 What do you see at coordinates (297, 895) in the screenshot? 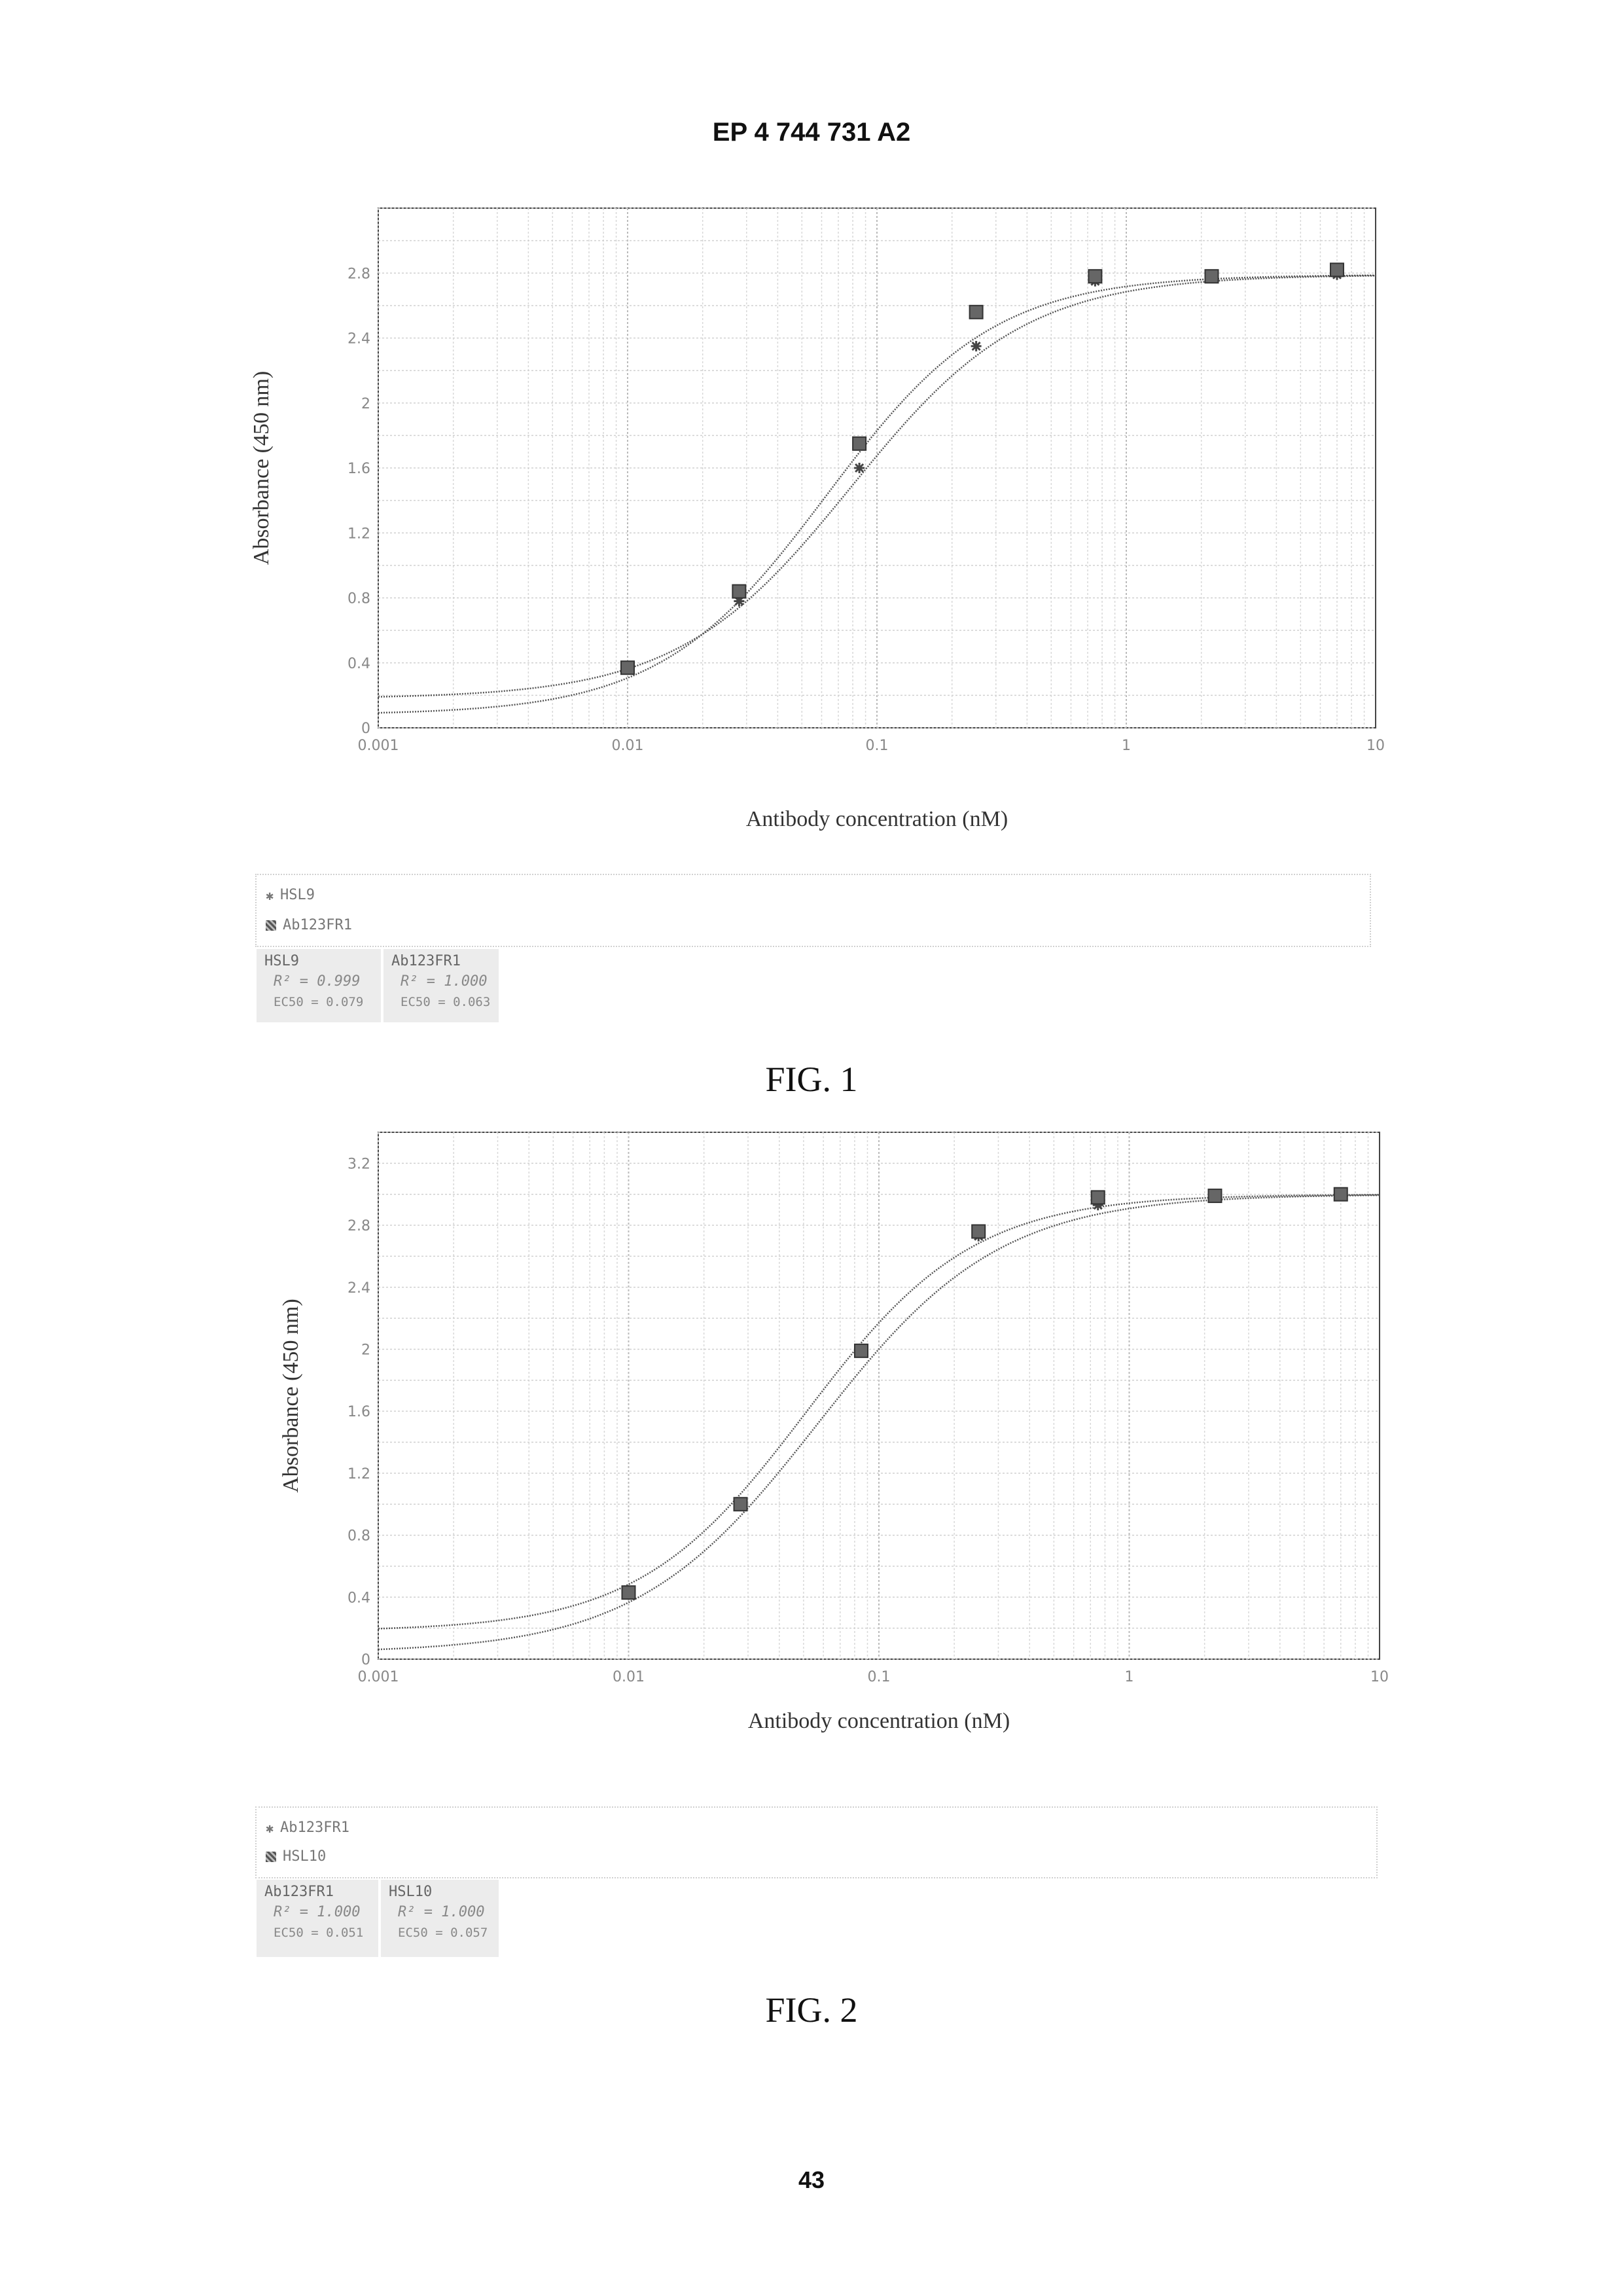
I see `legend-label: HSL9` at bounding box center [297, 895].